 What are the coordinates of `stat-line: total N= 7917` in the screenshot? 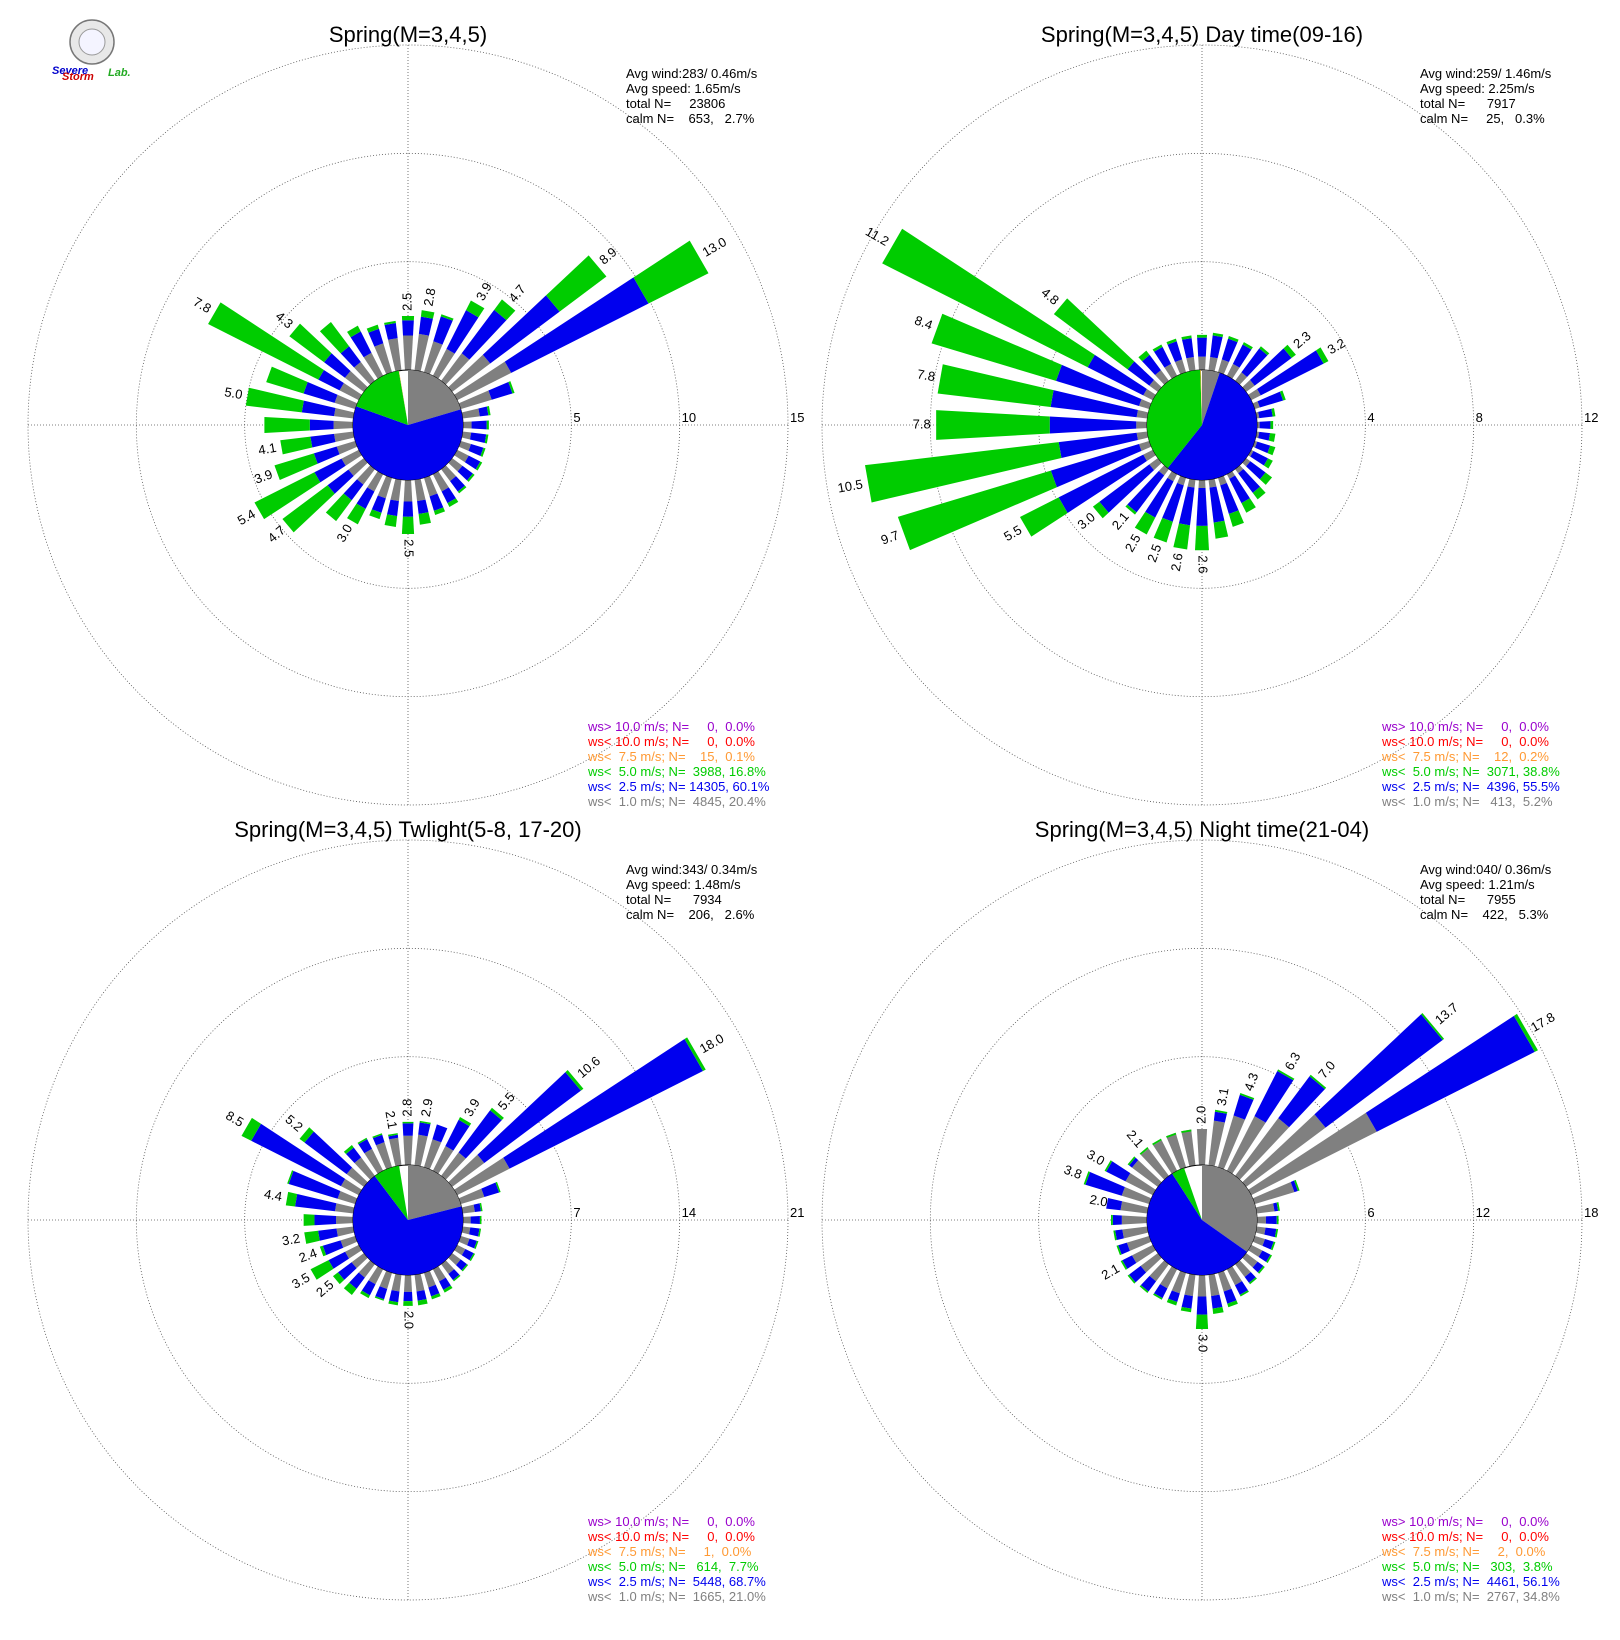 It's located at (1468, 103).